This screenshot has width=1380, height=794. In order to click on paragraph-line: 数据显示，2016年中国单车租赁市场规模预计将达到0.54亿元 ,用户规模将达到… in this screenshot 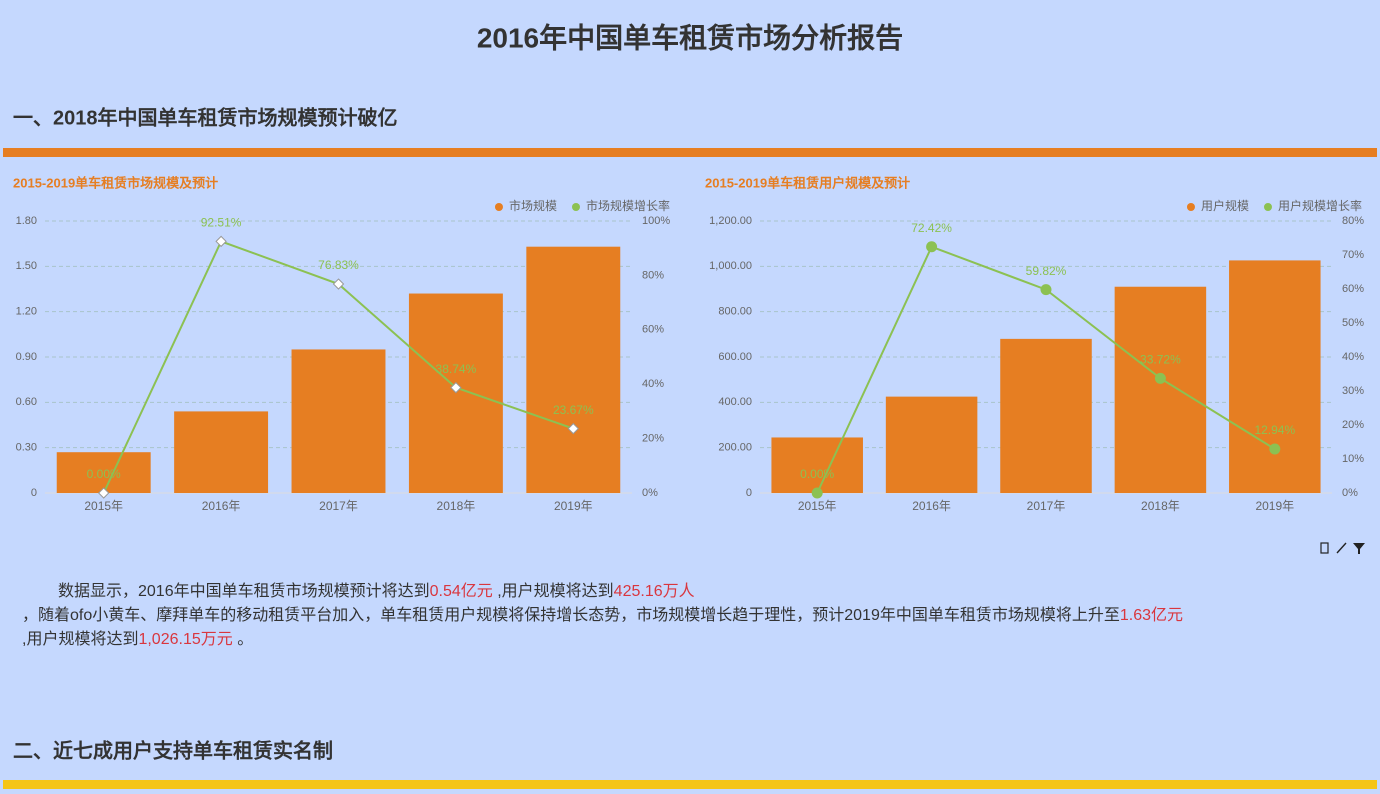, I will do `click(376, 591)`.